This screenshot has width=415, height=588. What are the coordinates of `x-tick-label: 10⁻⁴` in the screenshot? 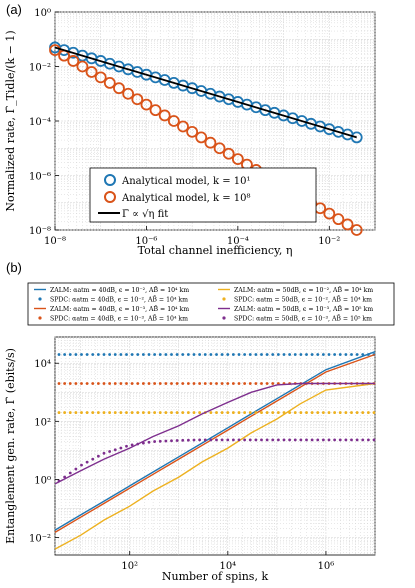 It's located at (238, 241).